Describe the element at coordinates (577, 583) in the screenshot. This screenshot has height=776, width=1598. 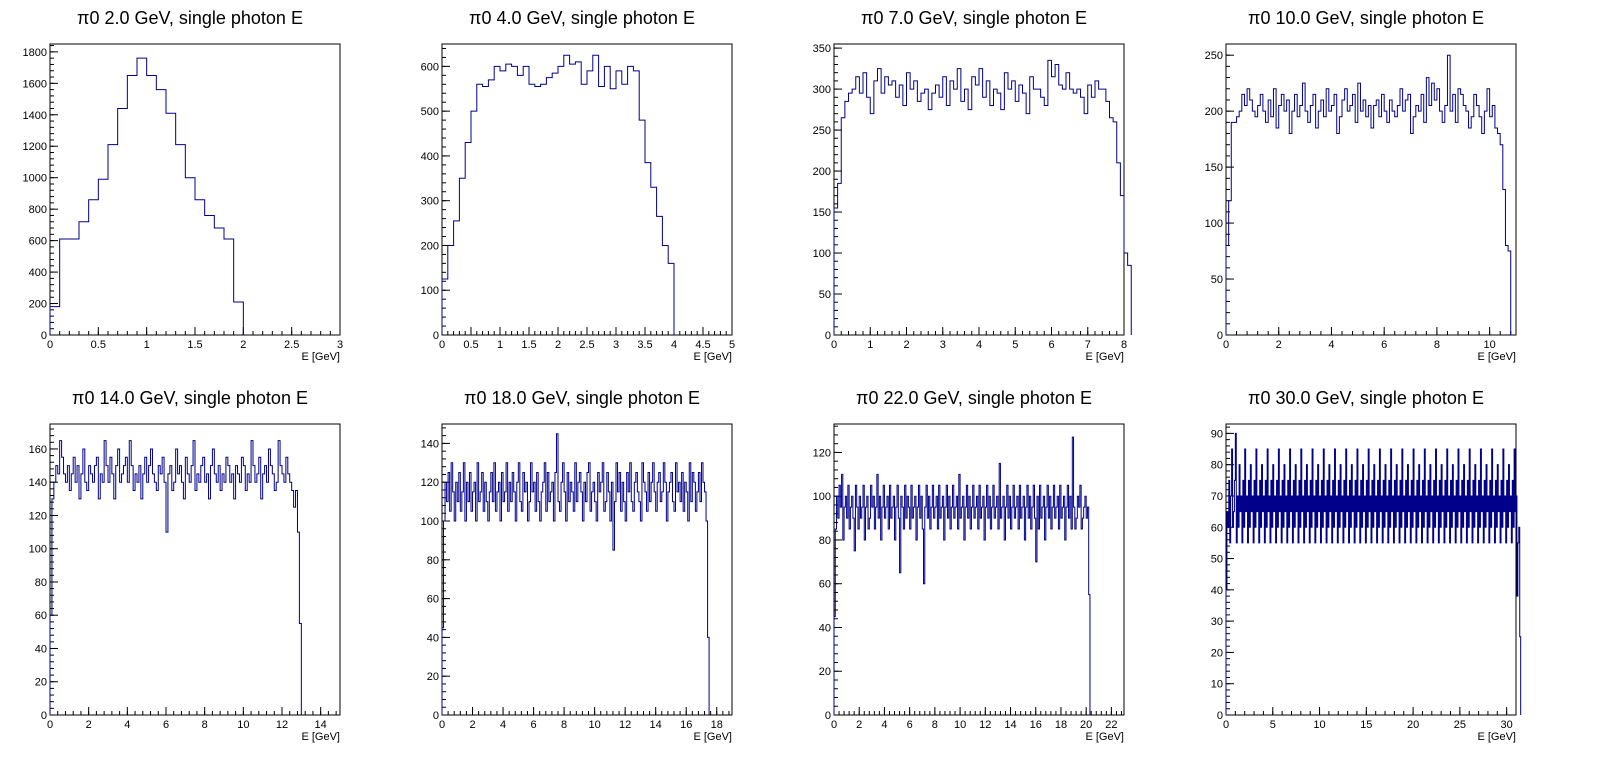
I see `chart-svg: 0 20 40 60 80 100 120 140 0 2 4 6 8 10 12 14 16 18E [GeV]` at that location.